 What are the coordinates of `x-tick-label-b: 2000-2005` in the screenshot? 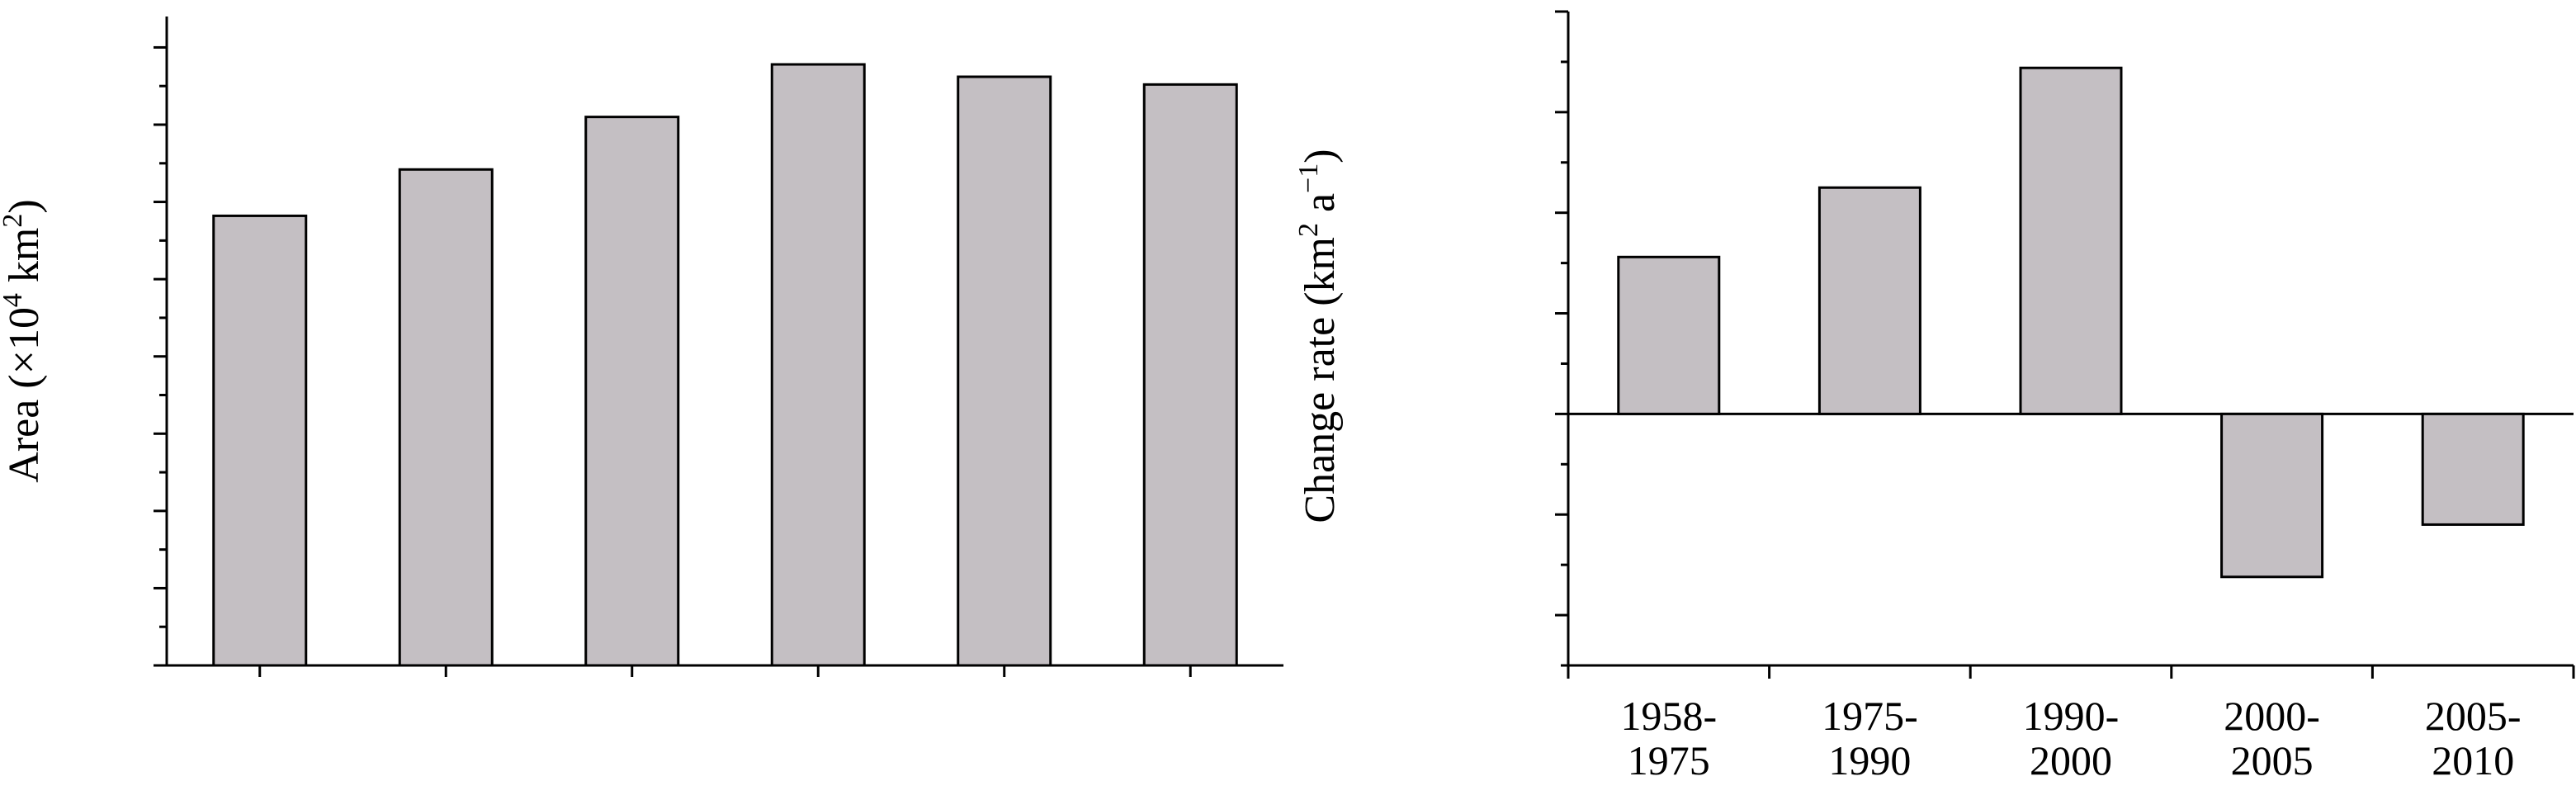 It's located at (2272, 738).